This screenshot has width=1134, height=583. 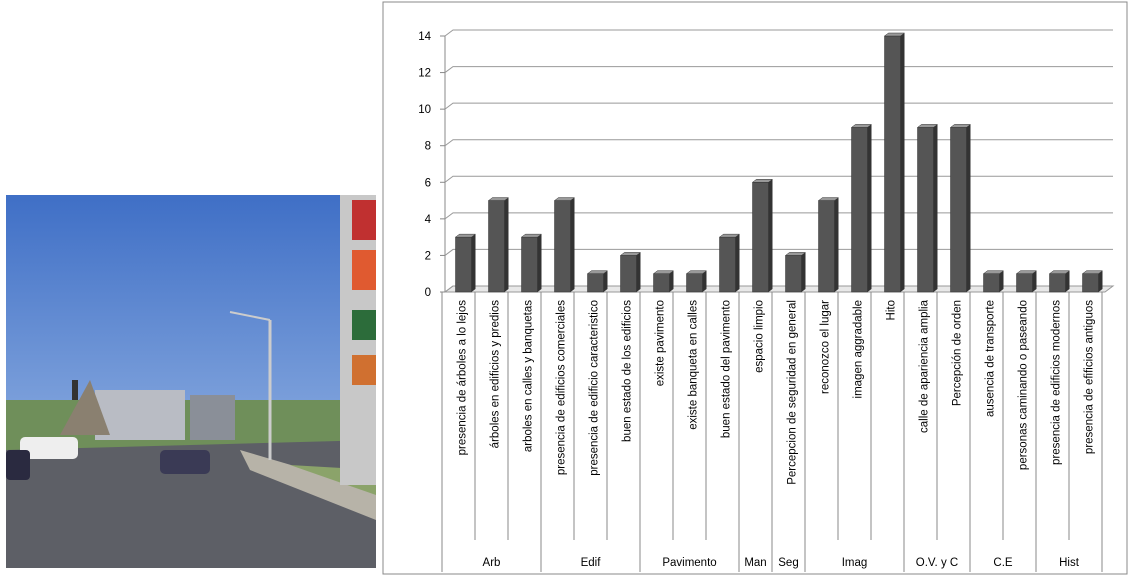 I want to click on x-tick-label: presencia de edificios modernos, so click(x=1057, y=382).